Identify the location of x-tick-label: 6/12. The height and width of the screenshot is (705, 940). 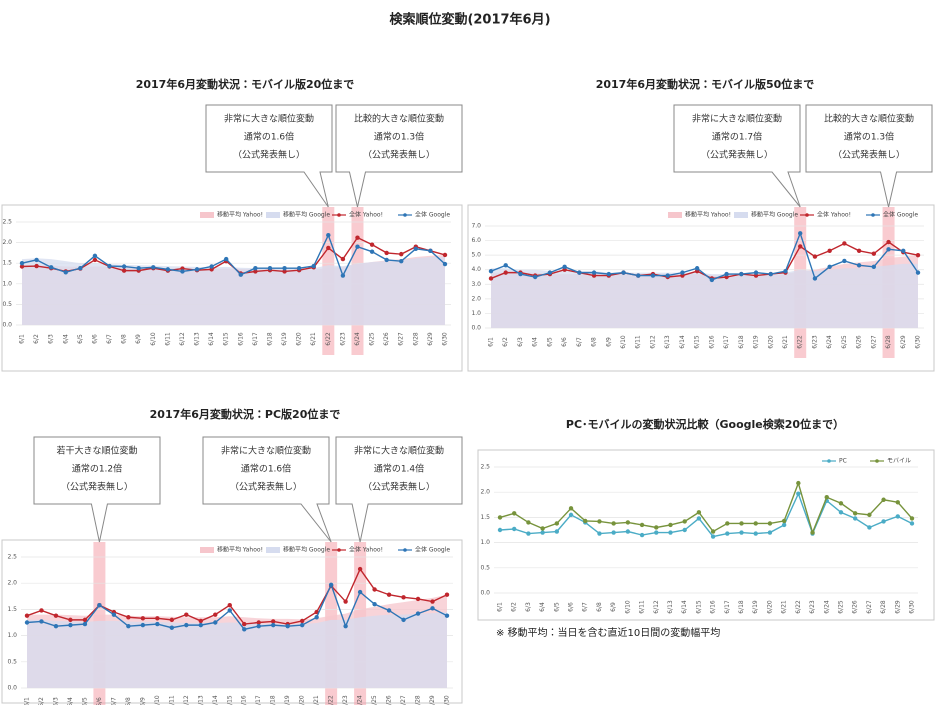
(186, 700).